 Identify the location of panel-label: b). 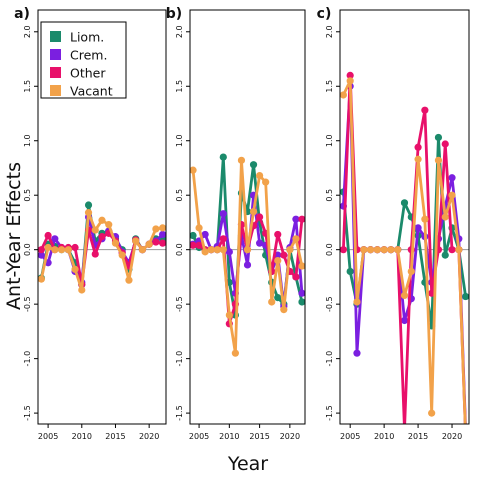
(174, 14).